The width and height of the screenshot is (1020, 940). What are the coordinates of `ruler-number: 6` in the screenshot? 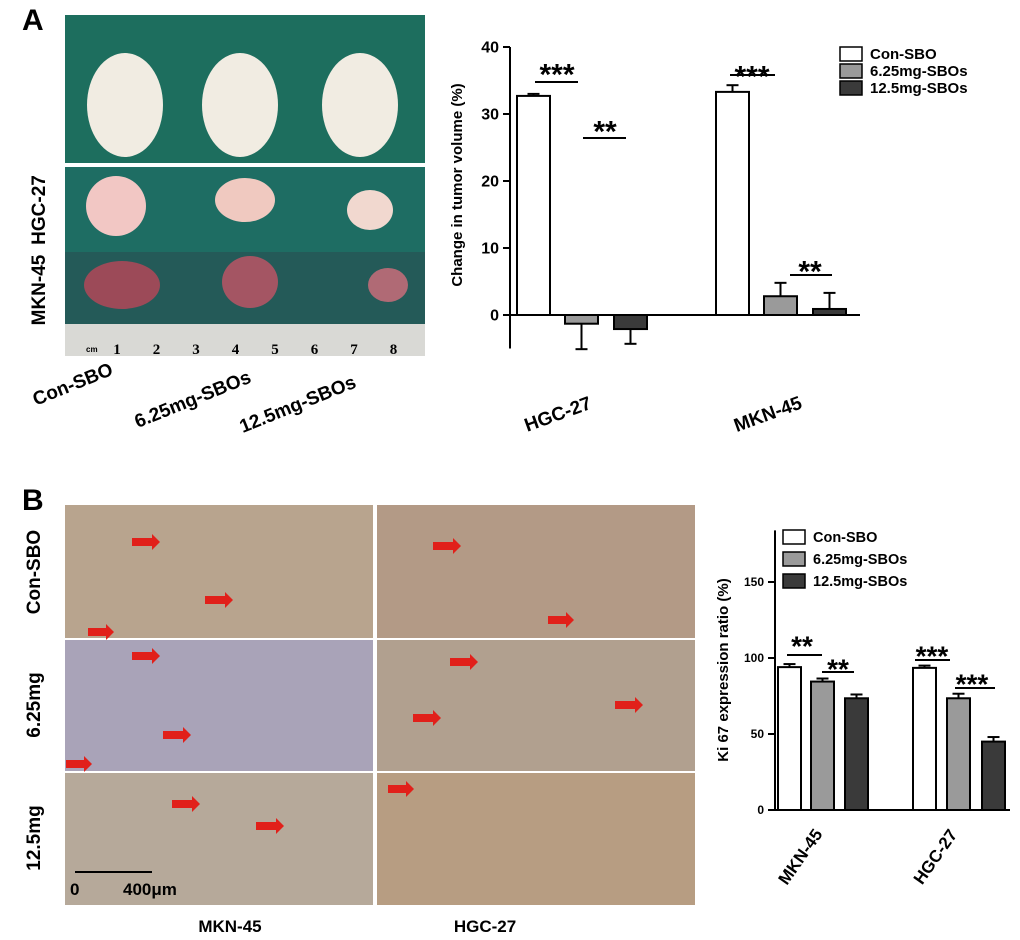 It's located at (315, 350).